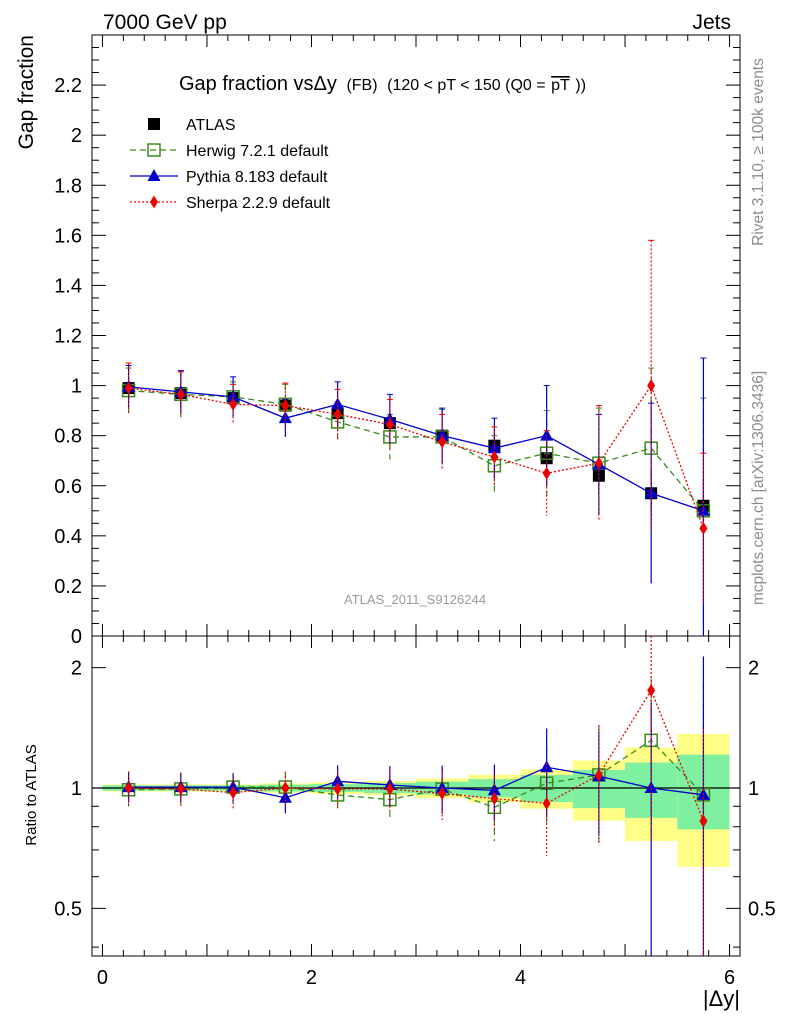 The width and height of the screenshot is (786, 1024). What do you see at coordinates (154, 202) in the screenshot?
I see `legend-marker-sherpa` at bounding box center [154, 202].